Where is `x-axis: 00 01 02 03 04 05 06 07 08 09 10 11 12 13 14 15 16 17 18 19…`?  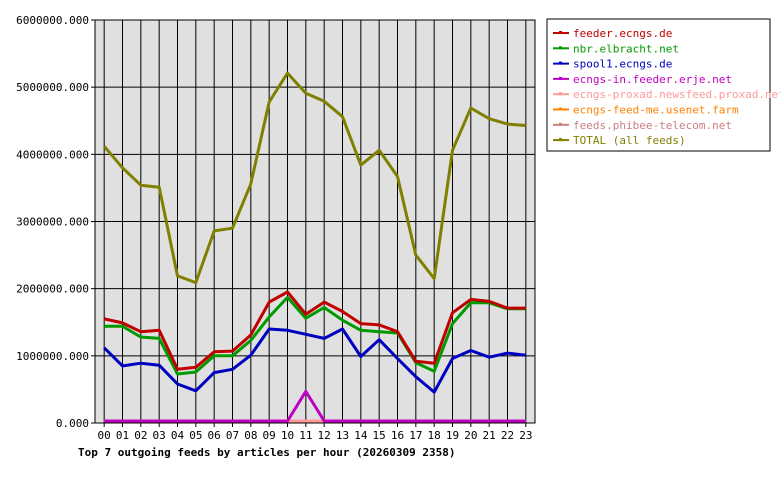 x-axis: 00 01 02 03 04 05 06 07 08 09 10 11 12 13 14 15 16 17 18 19… is located at coordinates (315, 432).